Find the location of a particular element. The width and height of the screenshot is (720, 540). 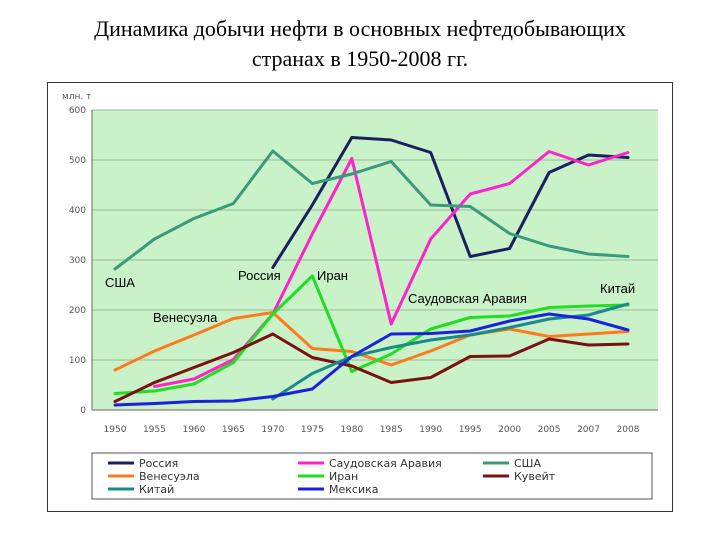

legend-label: Венесуэла is located at coordinates (169, 476).